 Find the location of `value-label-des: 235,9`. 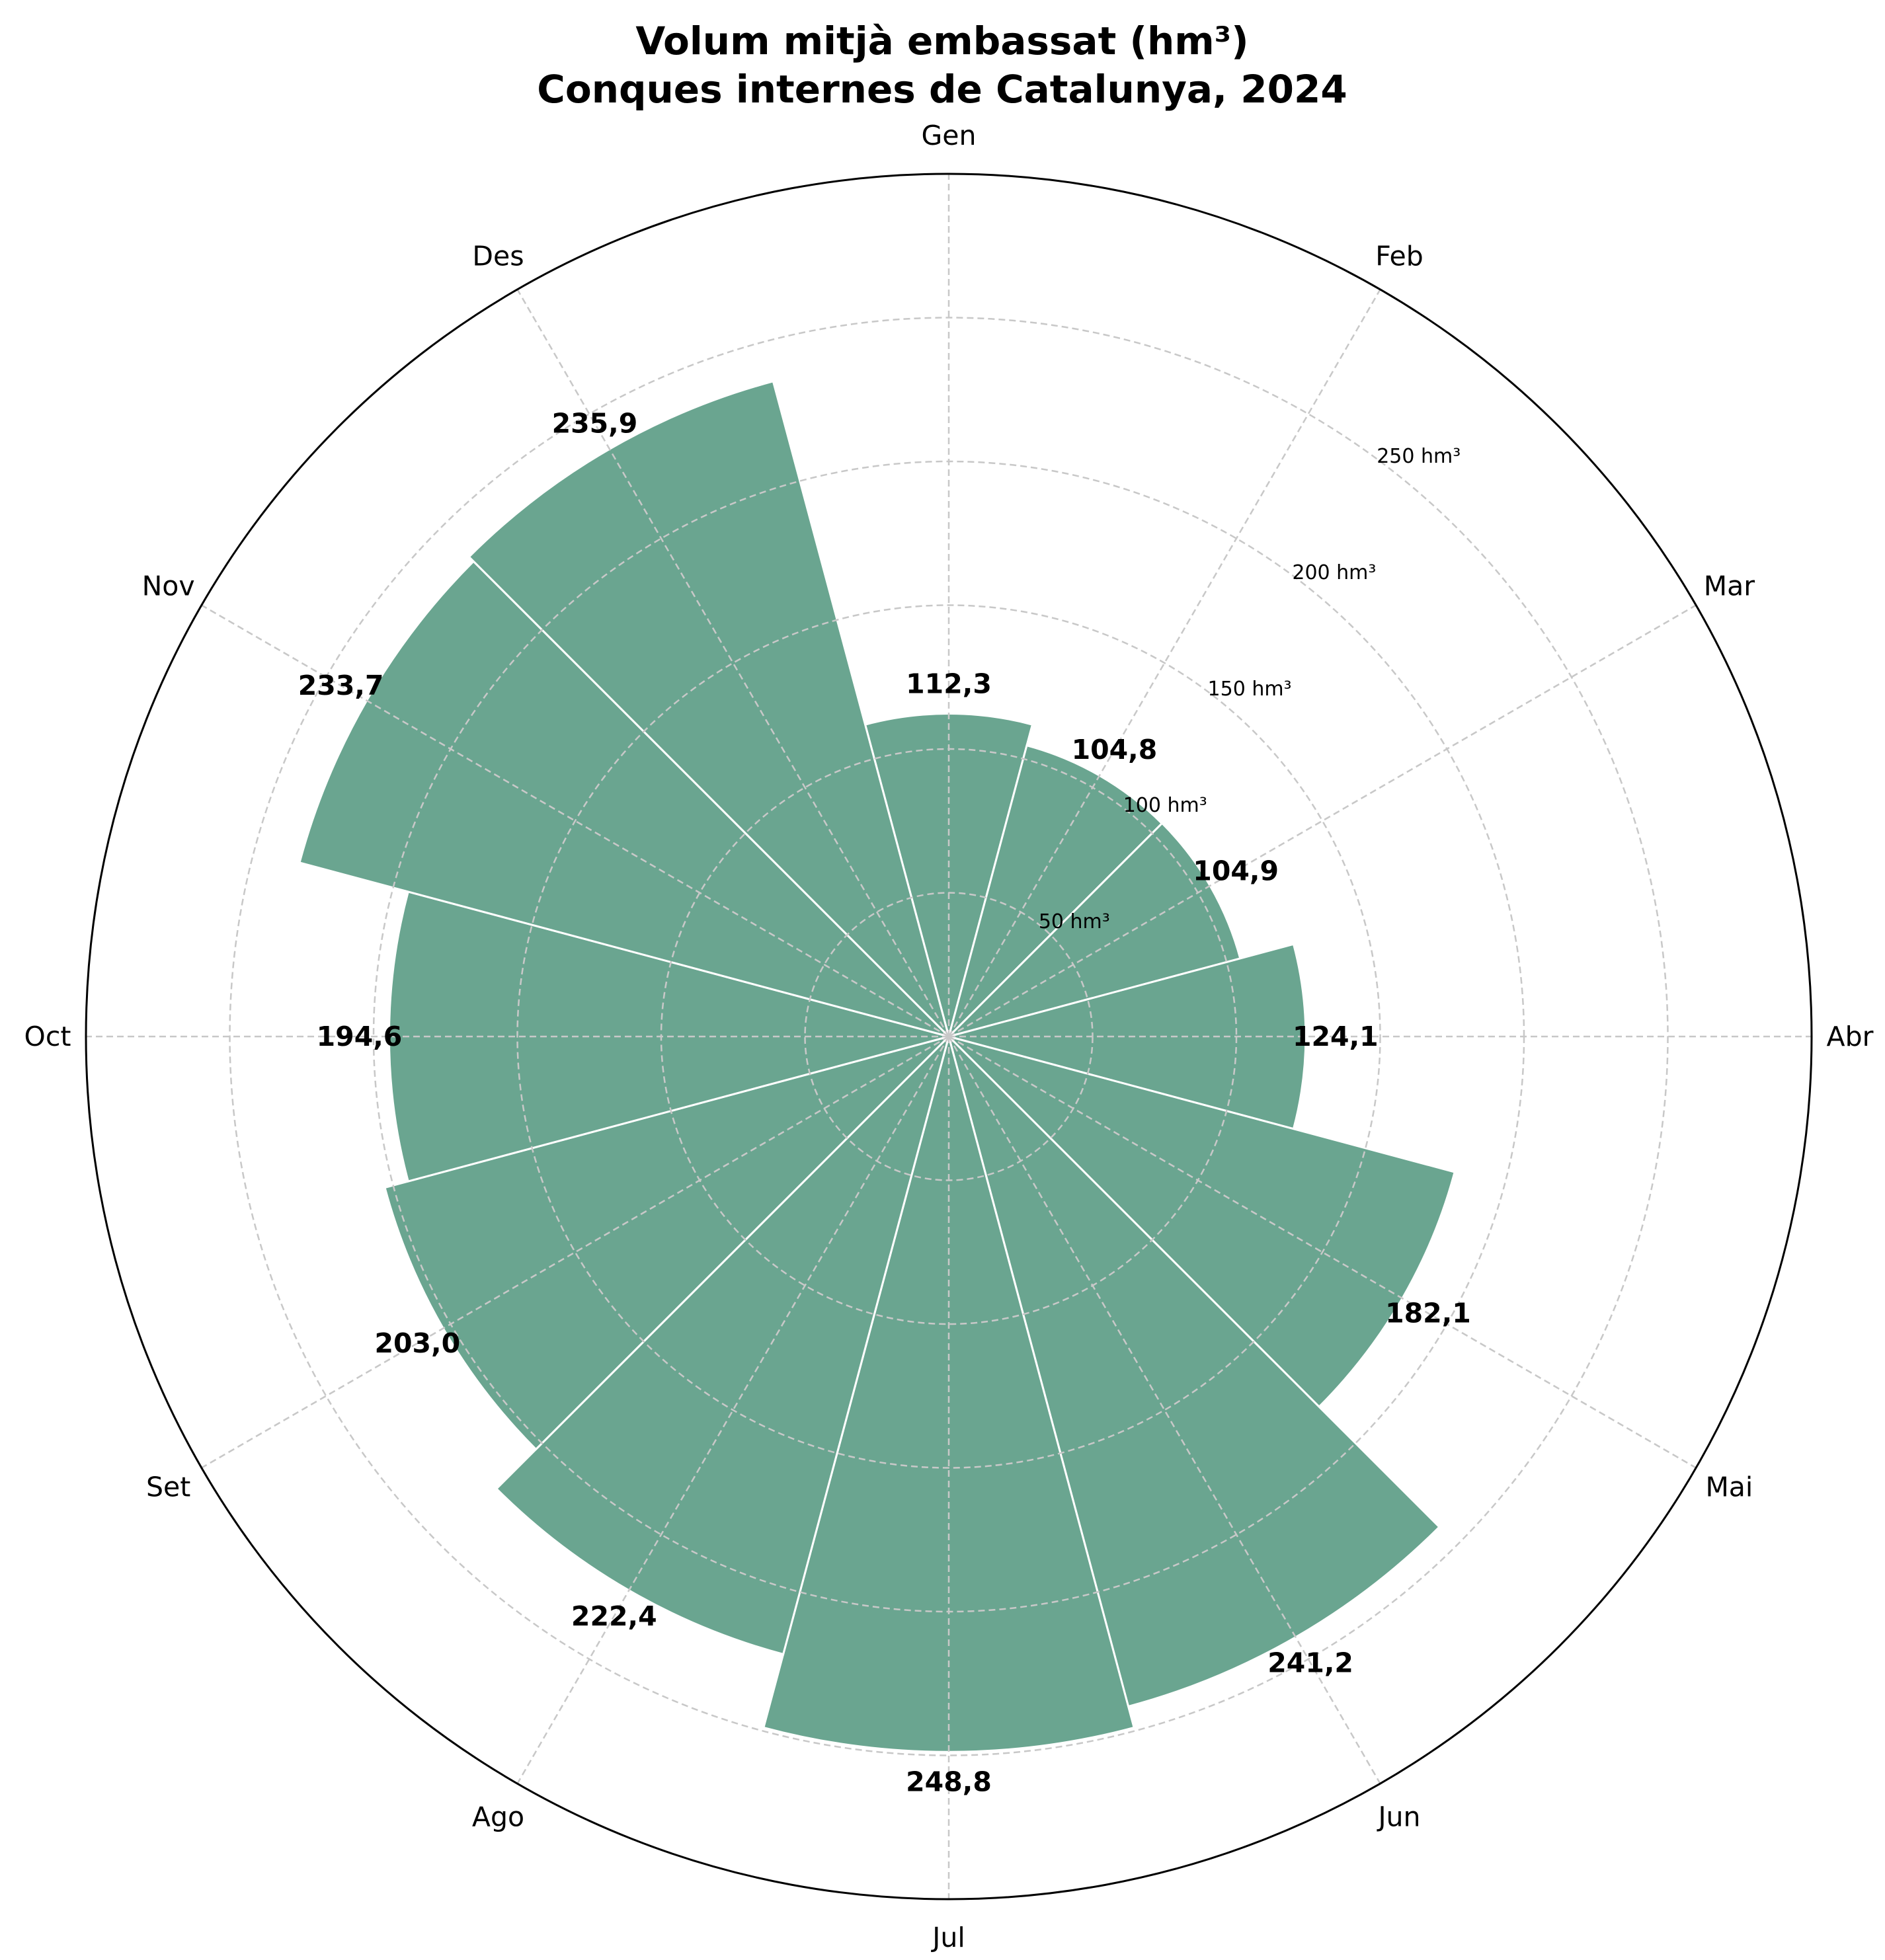

value-label-des: 235,9 is located at coordinates (595, 423).